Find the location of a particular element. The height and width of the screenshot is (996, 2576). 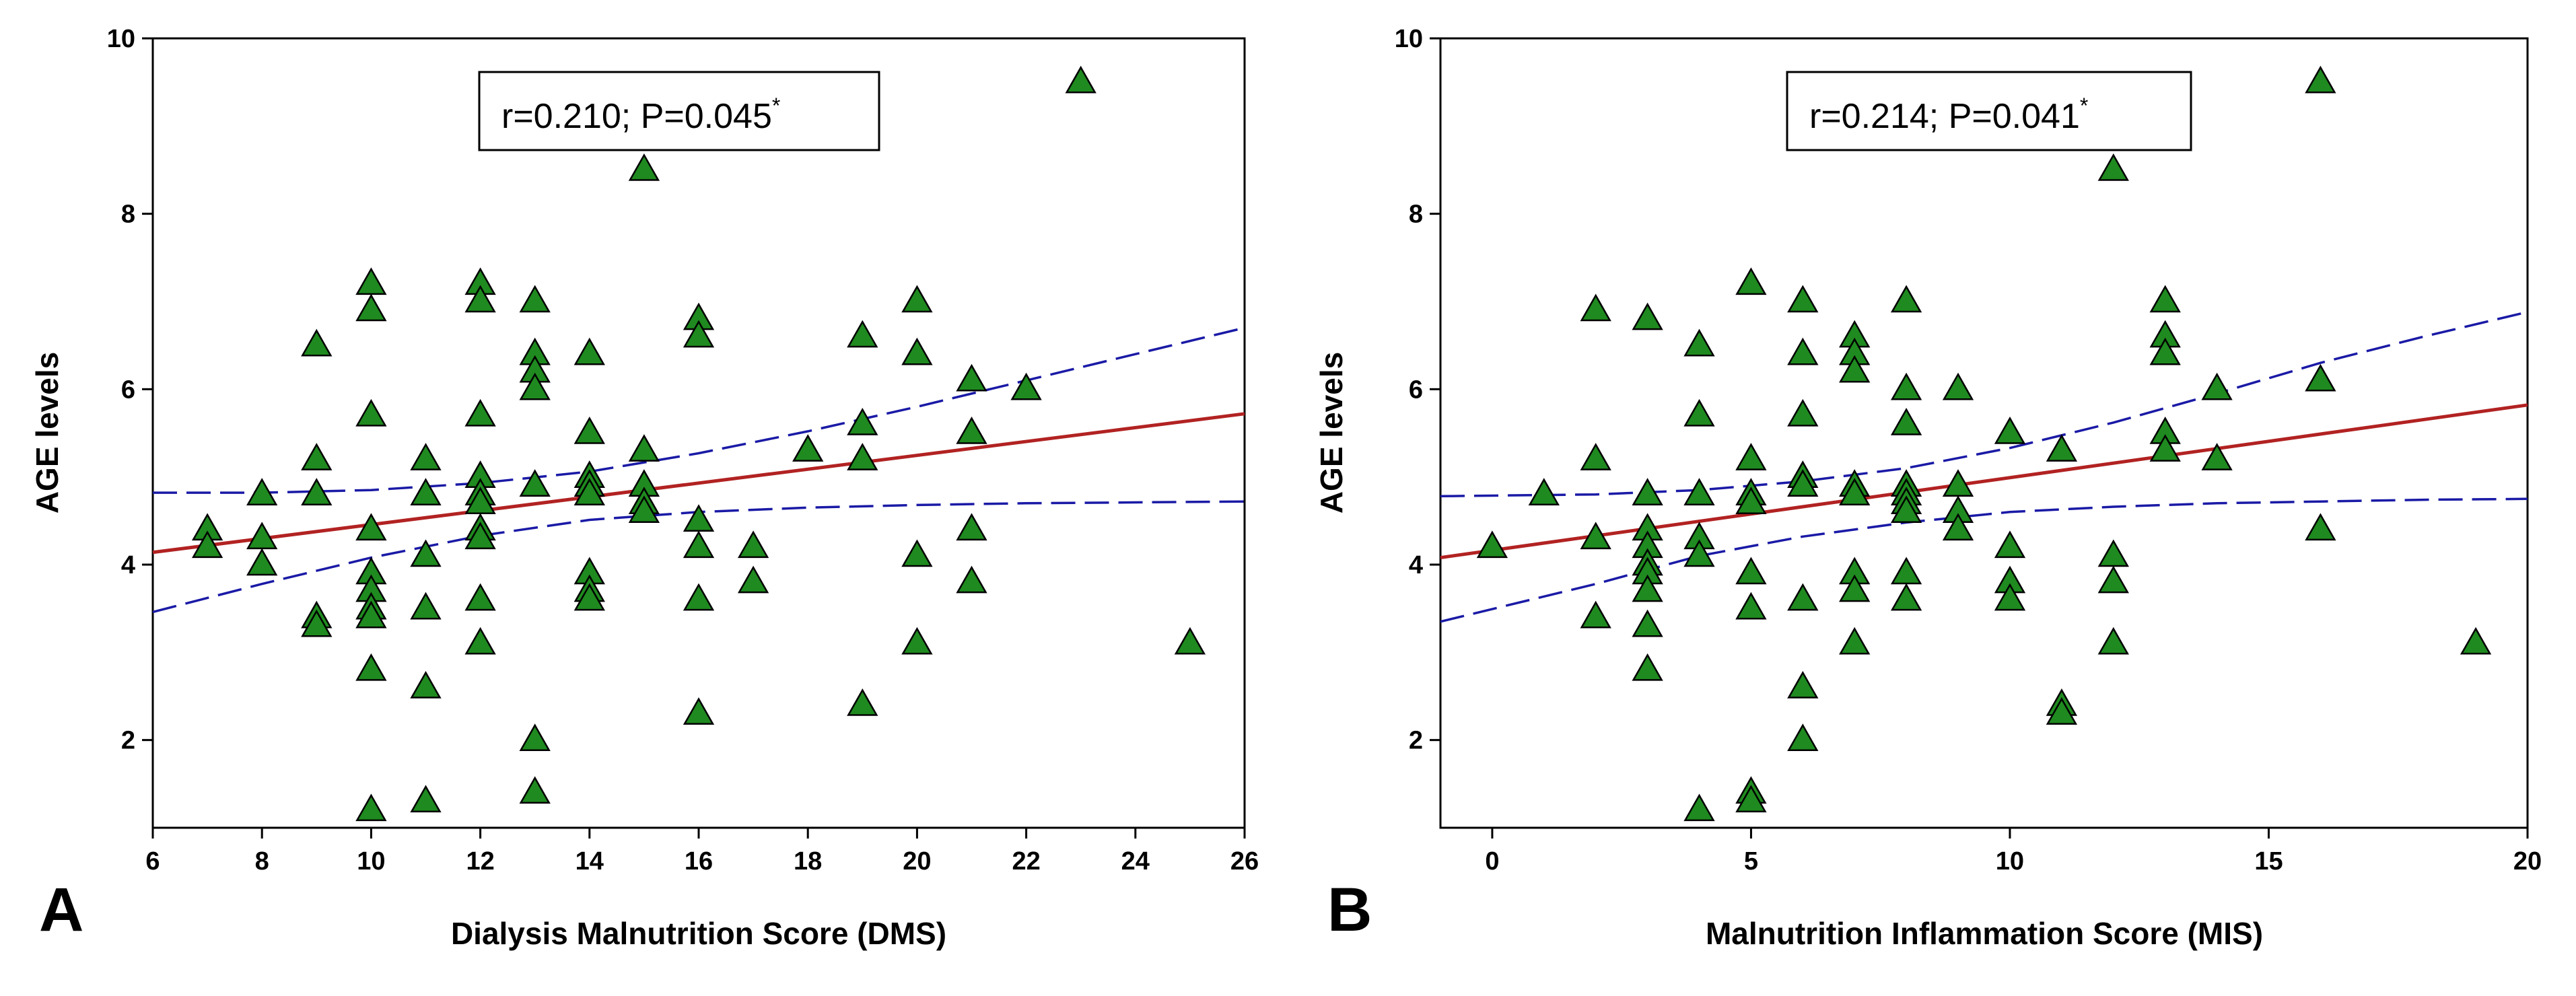

y-ticks-a: 2 4 6 8 10 is located at coordinates (130, 390).